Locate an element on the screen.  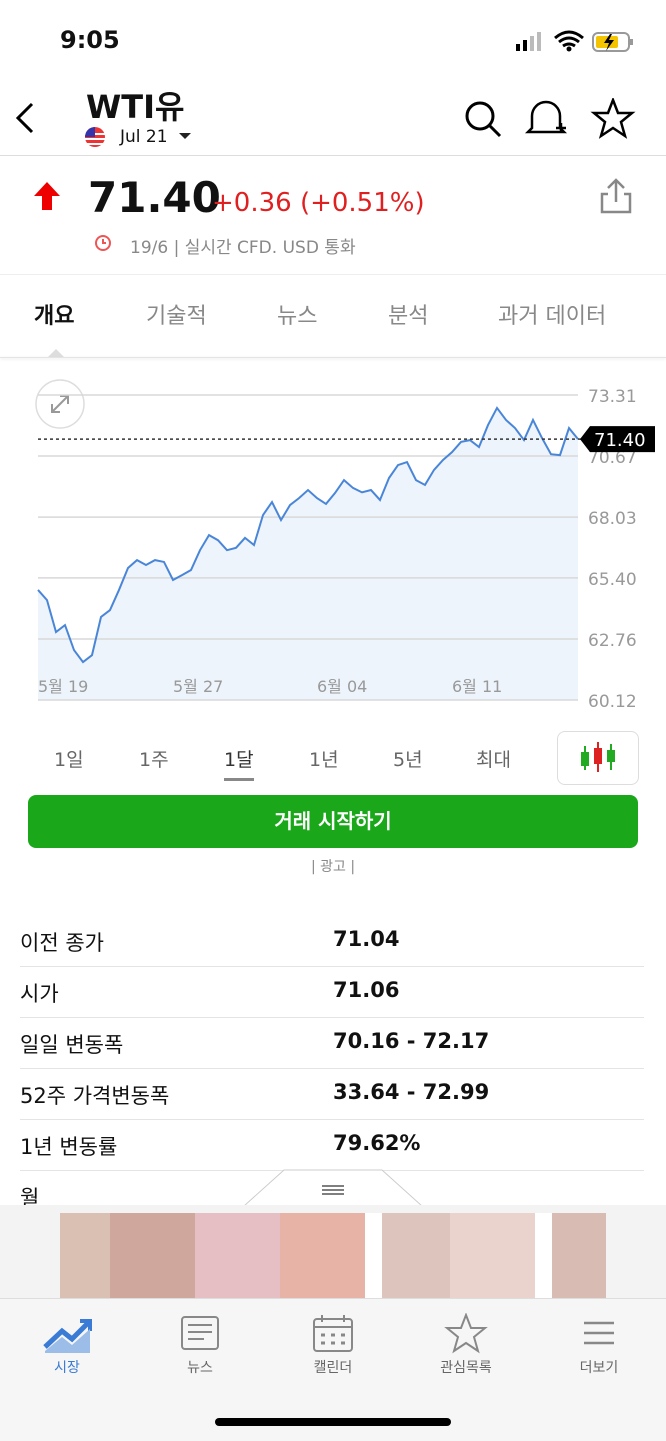
current-price-box is located at coordinates (617, 439).